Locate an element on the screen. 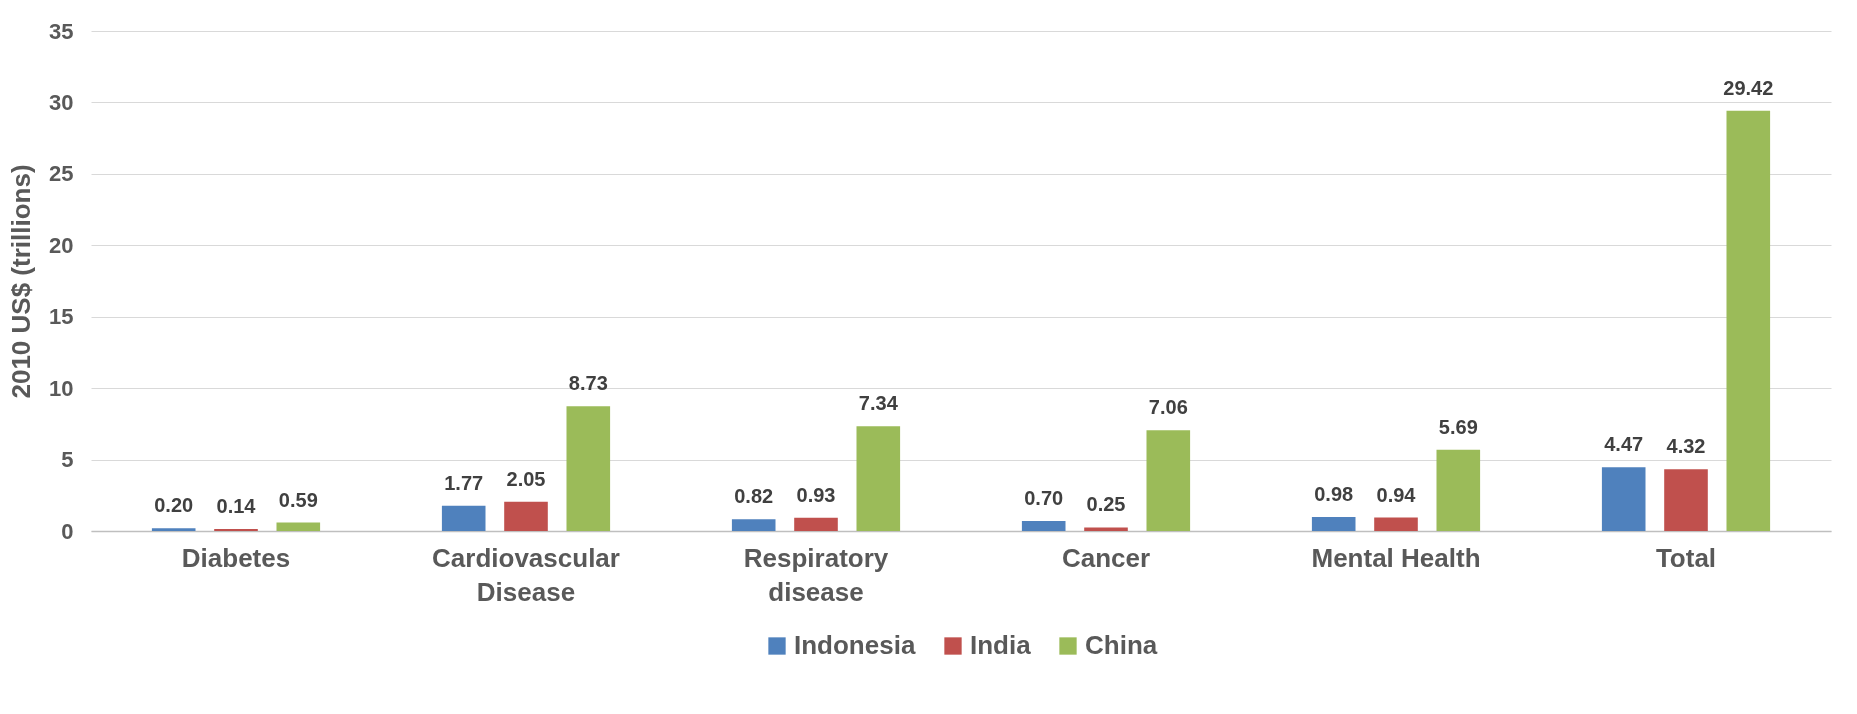 This screenshot has height=714, width=1857. legend-label: Indonesia is located at coordinates (855, 645).